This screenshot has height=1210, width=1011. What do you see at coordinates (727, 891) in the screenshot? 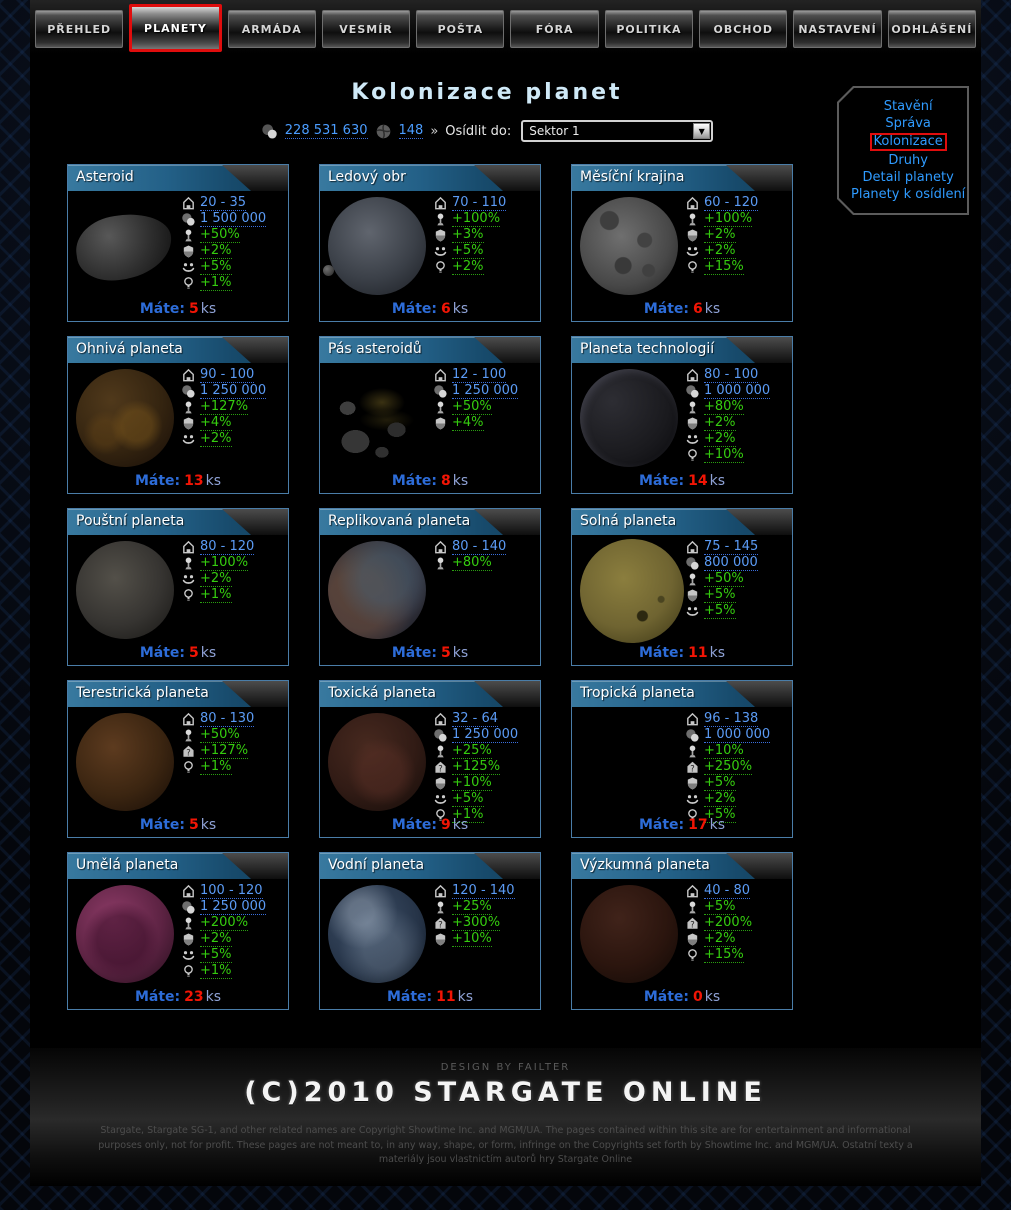
I see `stat-value: 40 - 80` at bounding box center [727, 891].